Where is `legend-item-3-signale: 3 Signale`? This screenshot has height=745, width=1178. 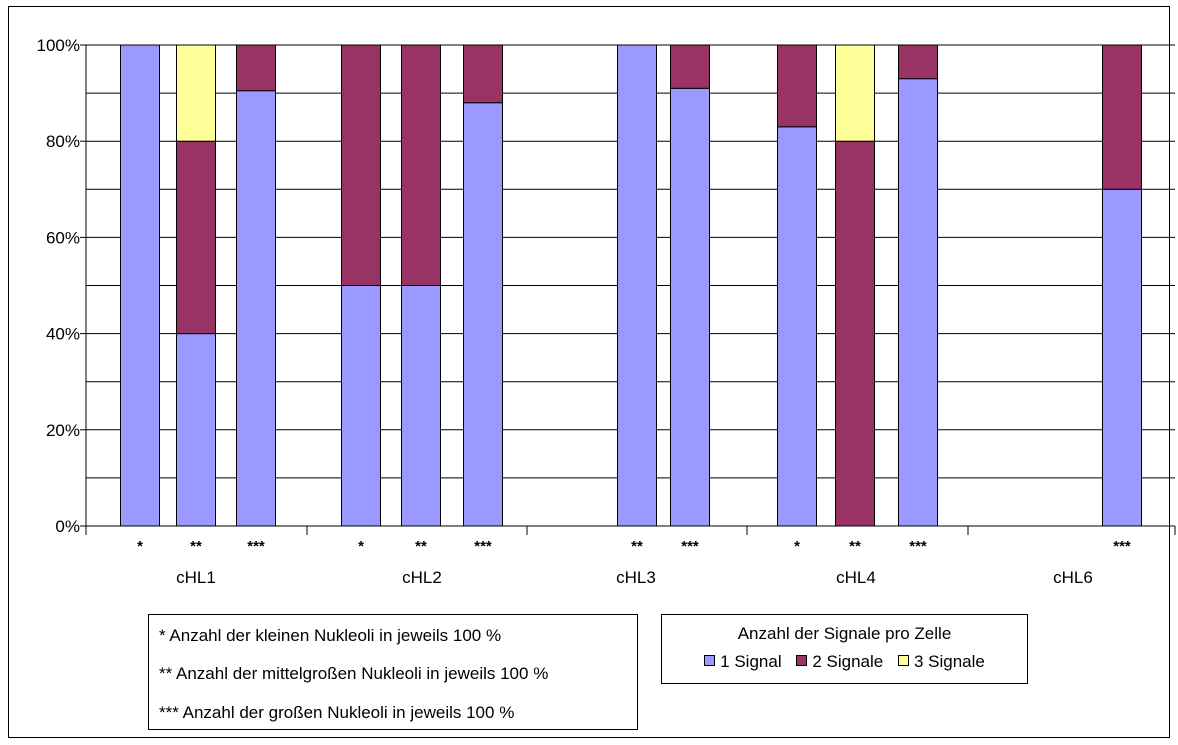 legend-item-3-signale: 3 Signale is located at coordinates (941, 662).